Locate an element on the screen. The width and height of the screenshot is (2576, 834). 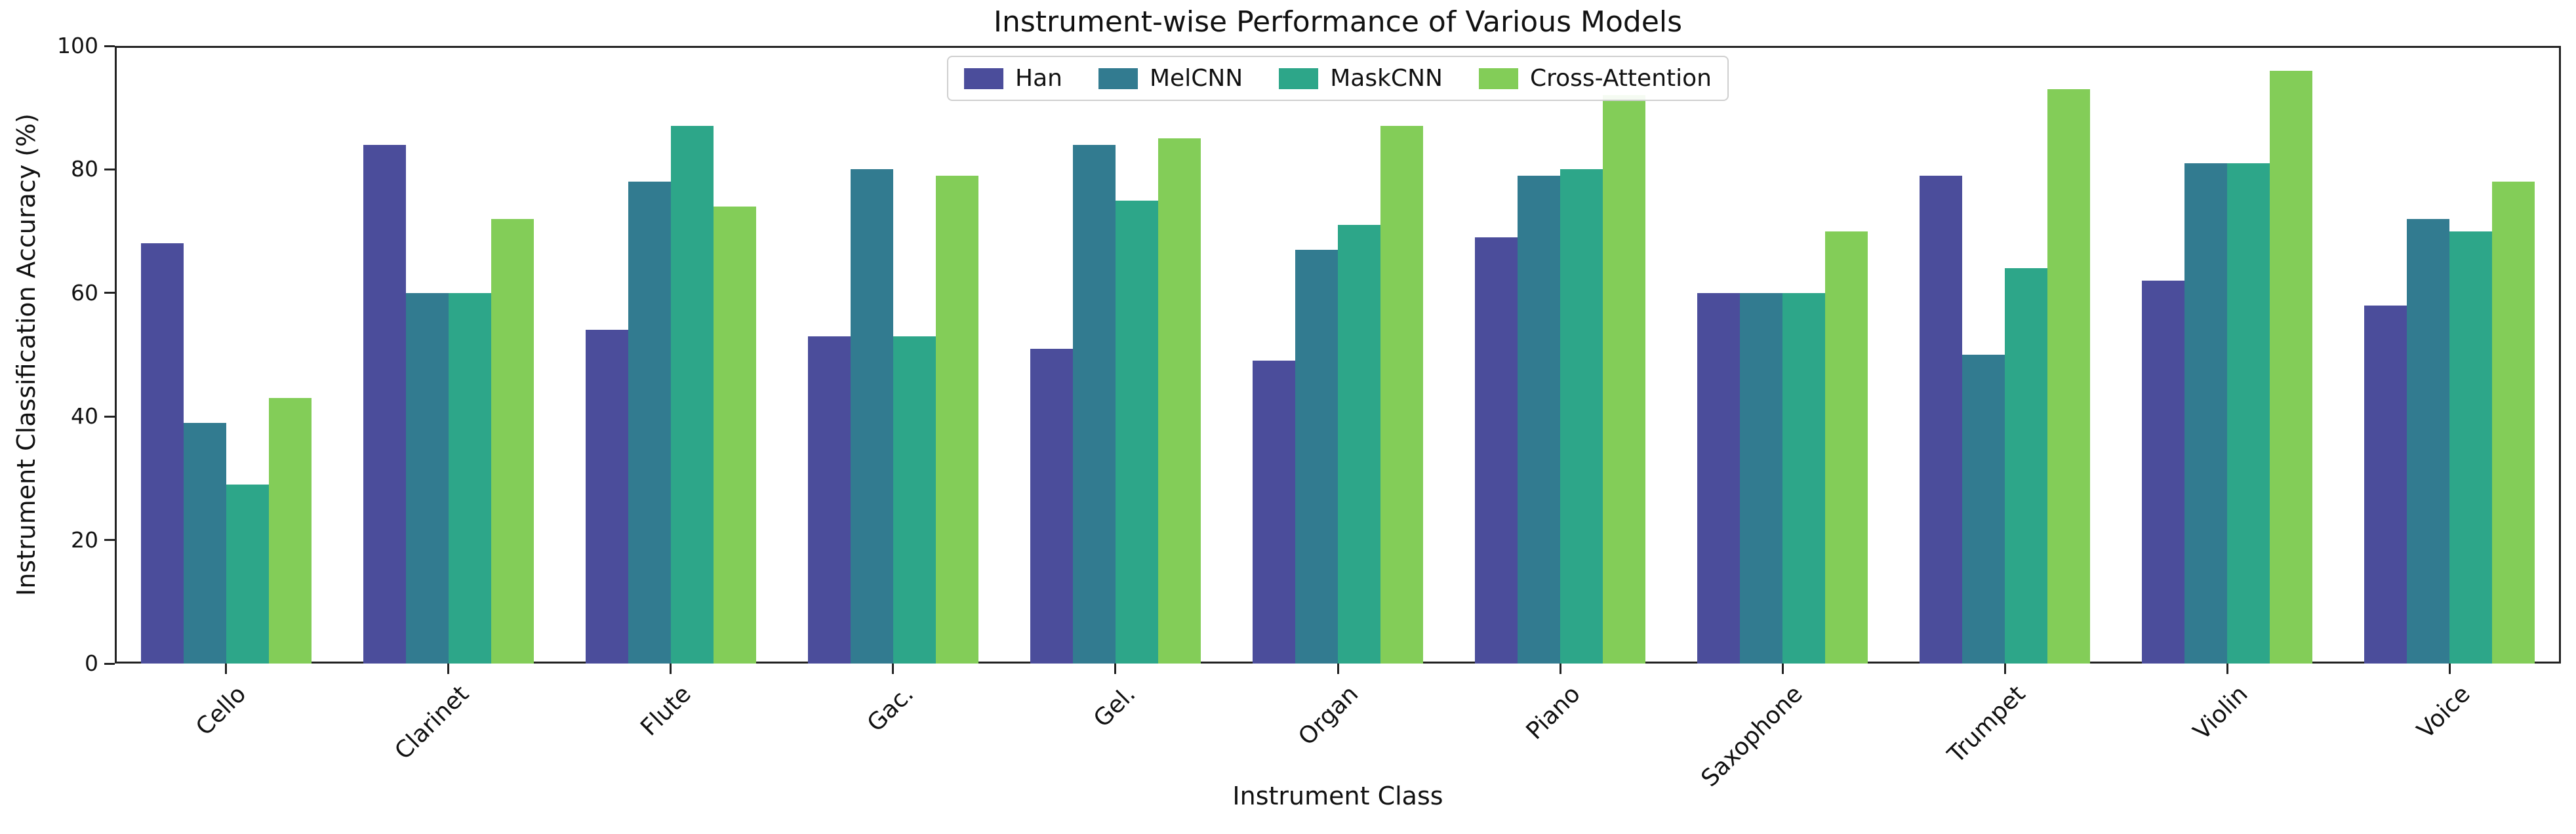
y-tick-label: 100 is located at coordinates (77, 45).